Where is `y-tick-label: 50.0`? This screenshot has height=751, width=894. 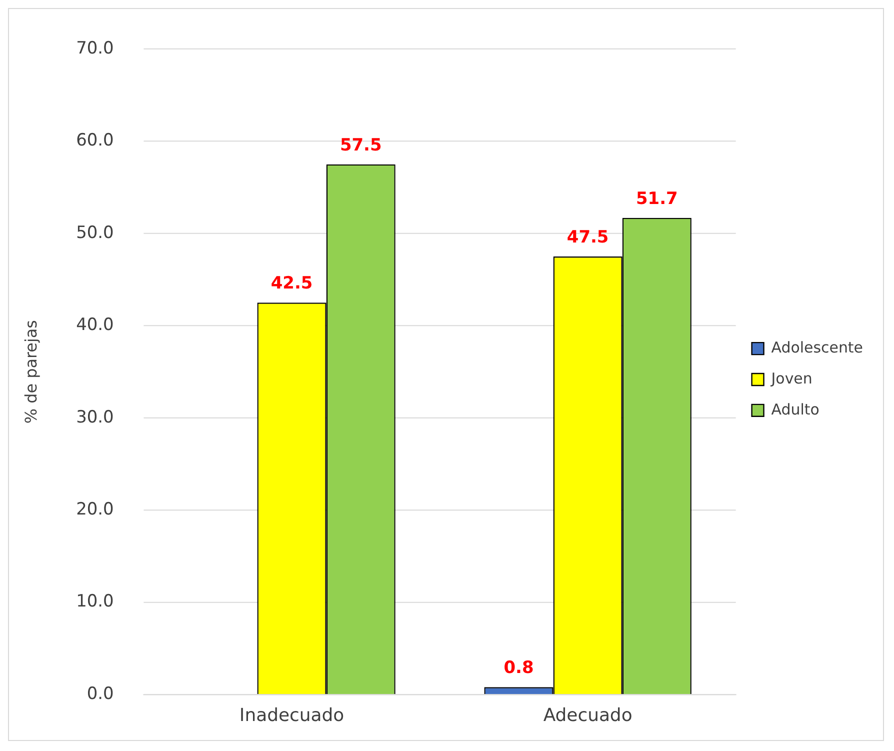 y-tick-label: 50.0 is located at coordinates (95, 232).